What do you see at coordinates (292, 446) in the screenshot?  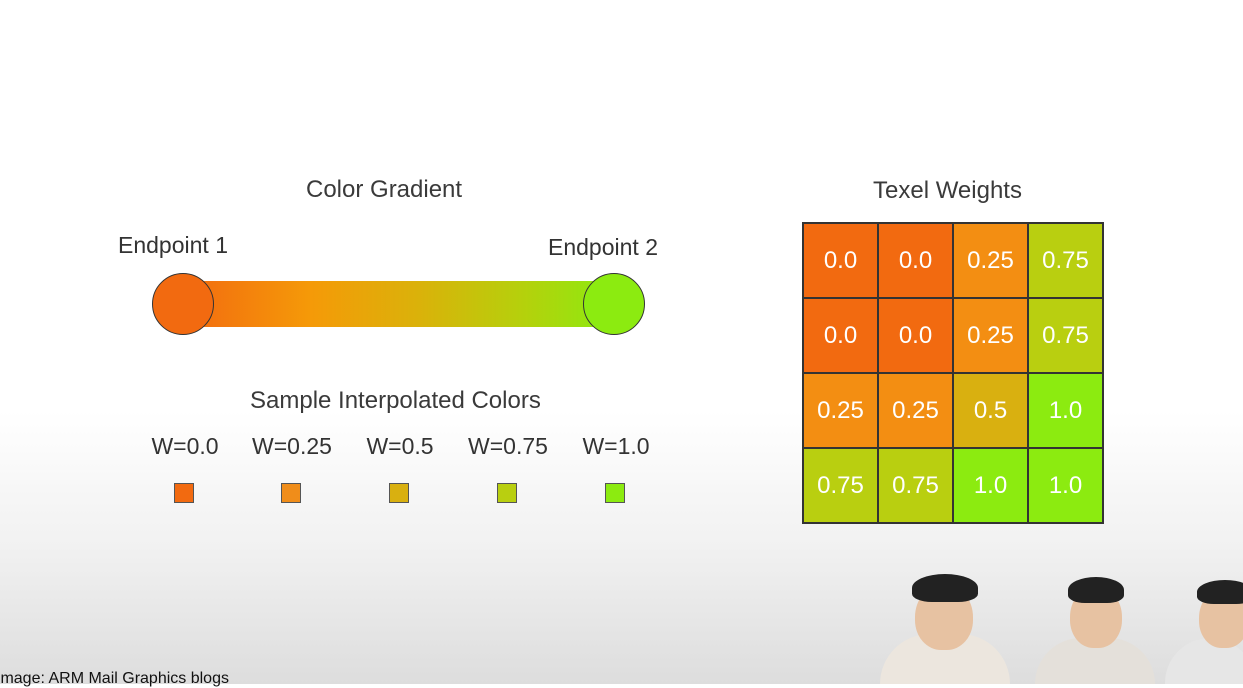 I see `sample-weight-label: W=0.25` at bounding box center [292, 446].